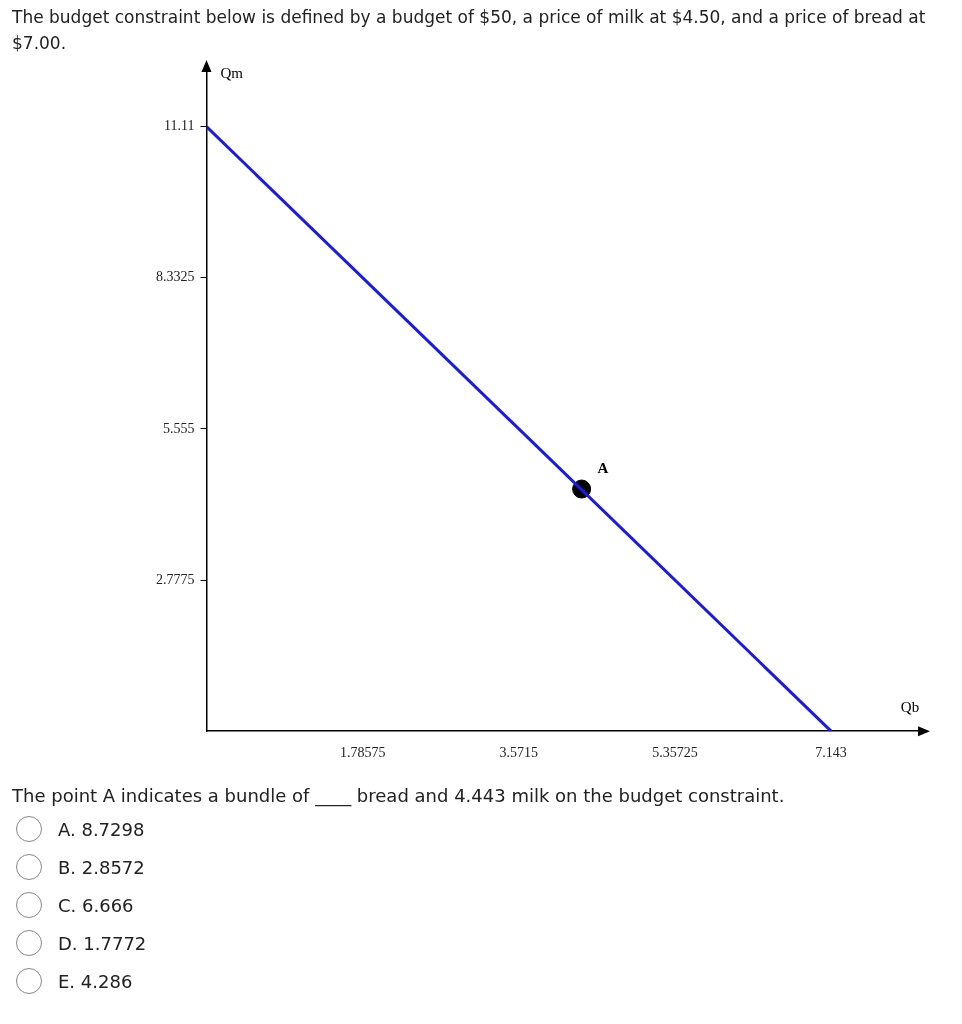  Describe the element at coordinates (398, 795) in the screenshot. I see `text: The point A indicates a bundle of ____ bread and 4.443 milk on the budget constraint.` at that location.